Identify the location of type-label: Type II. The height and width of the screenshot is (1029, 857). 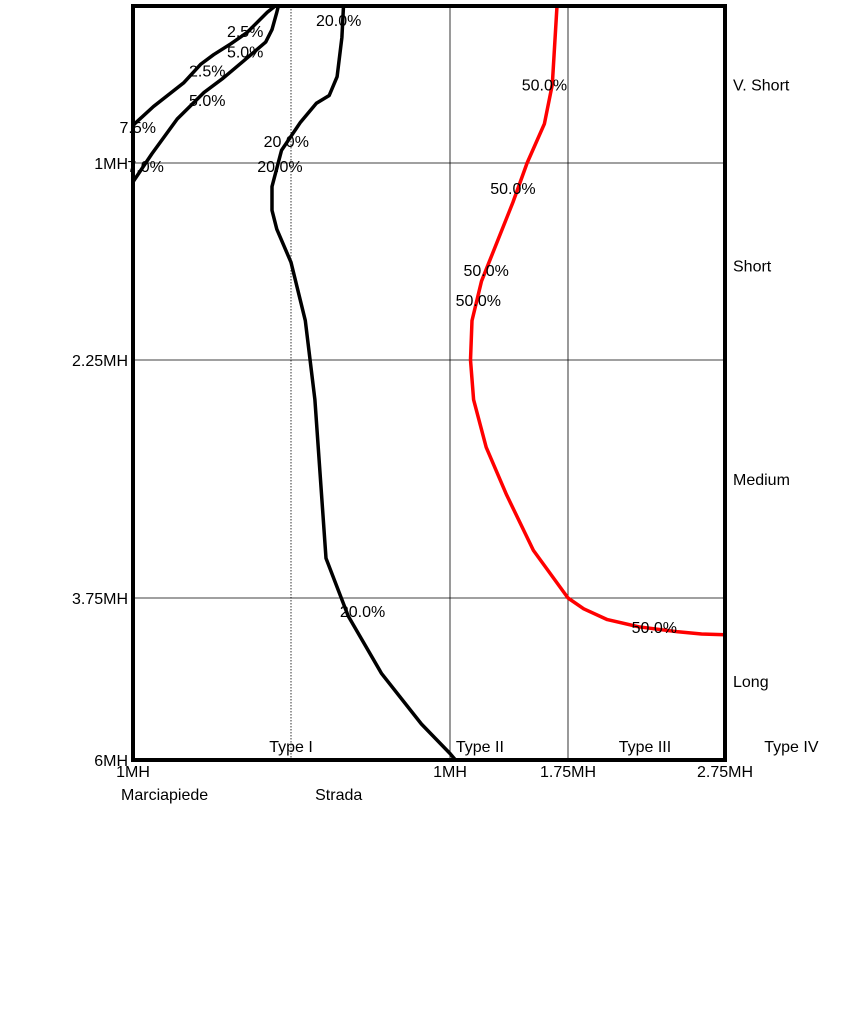
(480, 747).